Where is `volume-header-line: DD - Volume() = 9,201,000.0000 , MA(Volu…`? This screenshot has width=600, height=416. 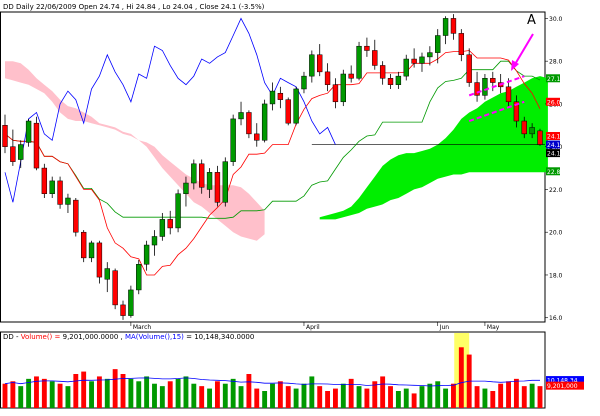
volume-header-line: DD - Volume() = 9,201,000.0000 , MA(Volu… is located at coordinates (128, 337).